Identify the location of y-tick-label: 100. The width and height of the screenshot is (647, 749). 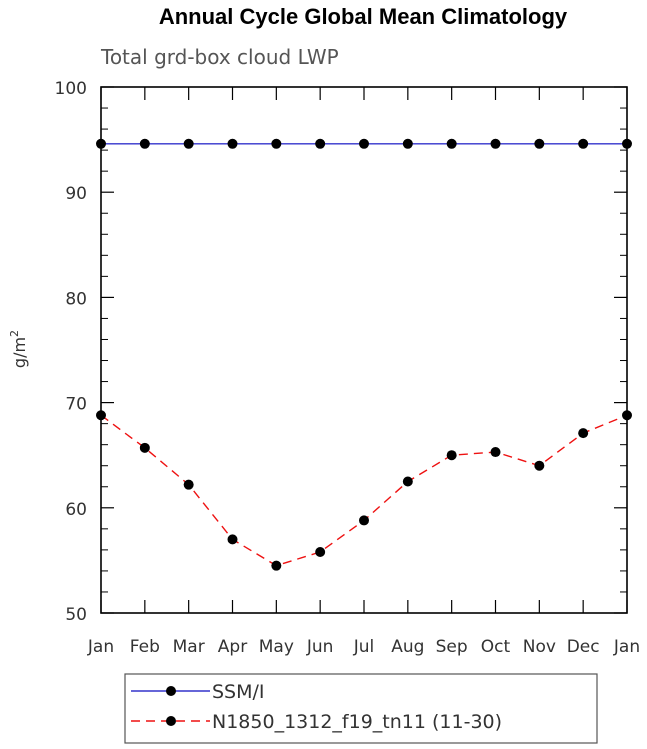
(71, 89).